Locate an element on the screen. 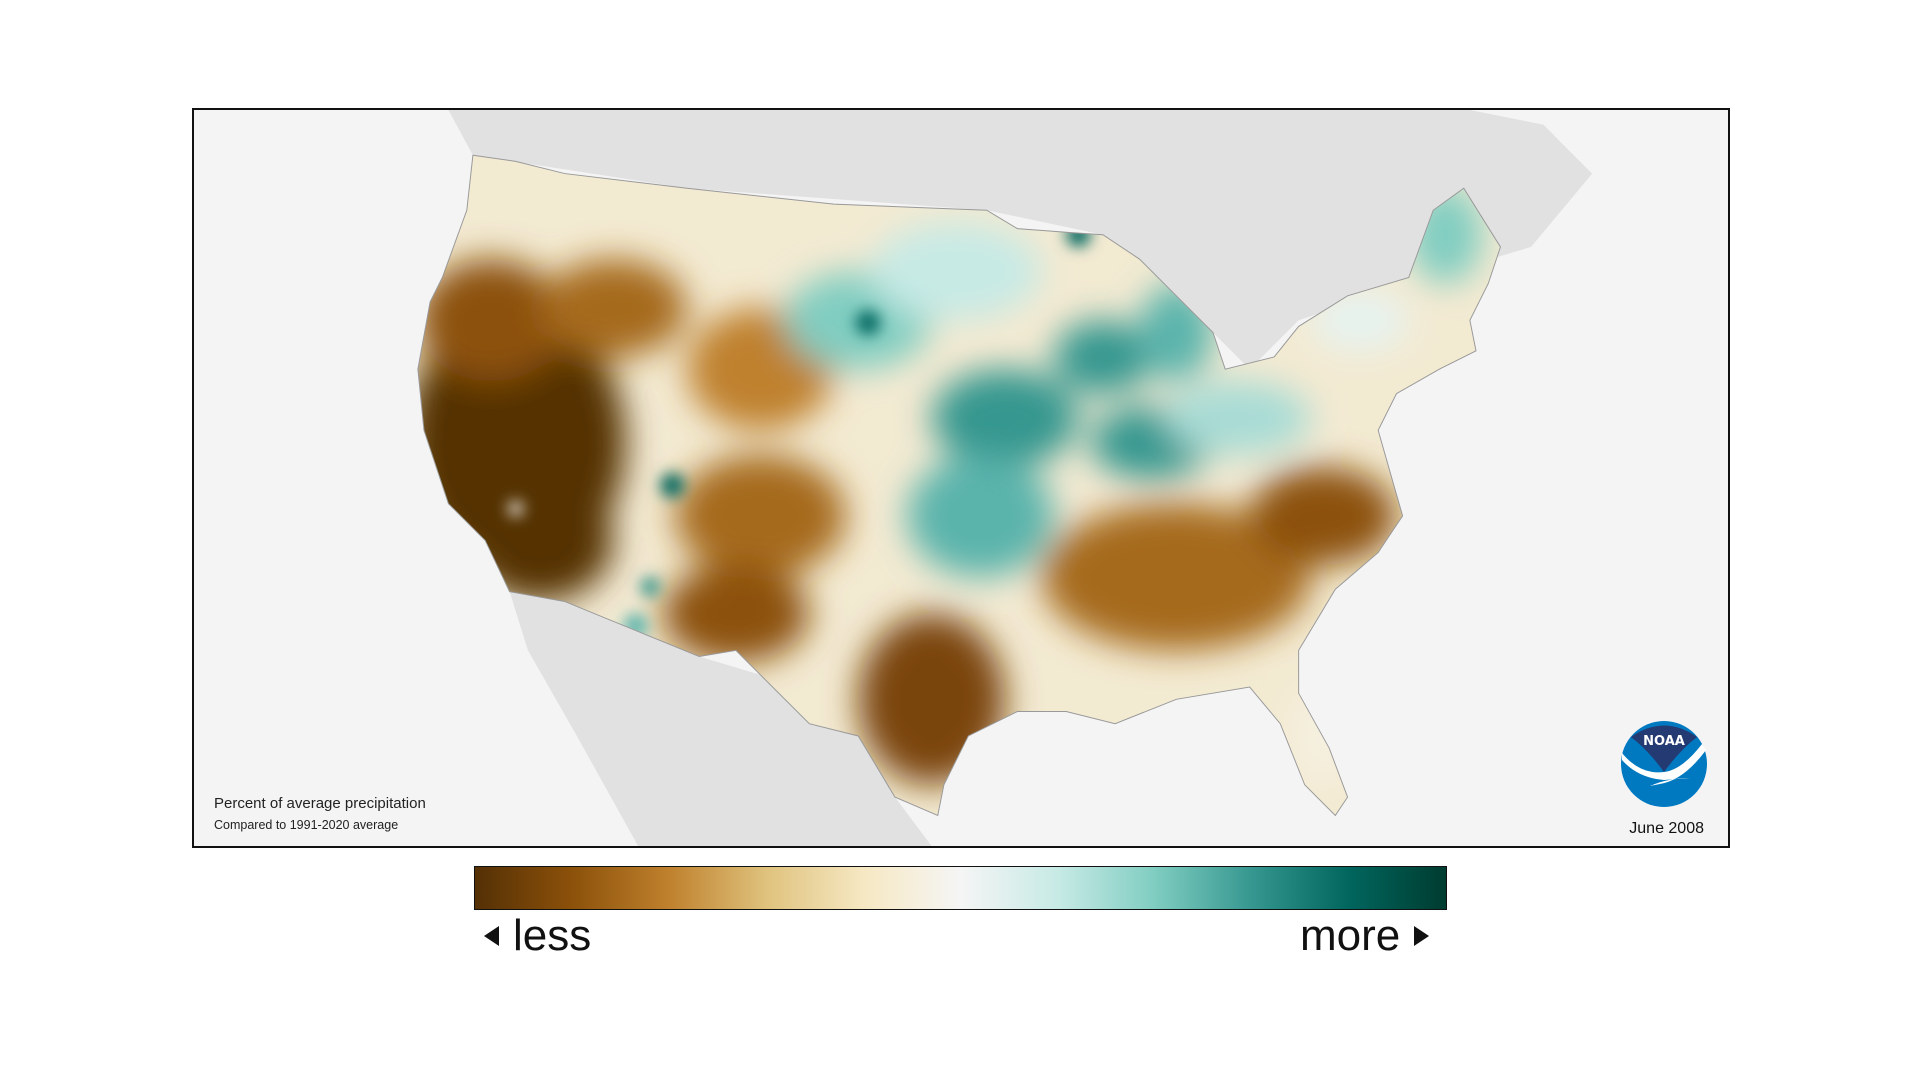  legend-less: less is located at coordinates (537, 936).